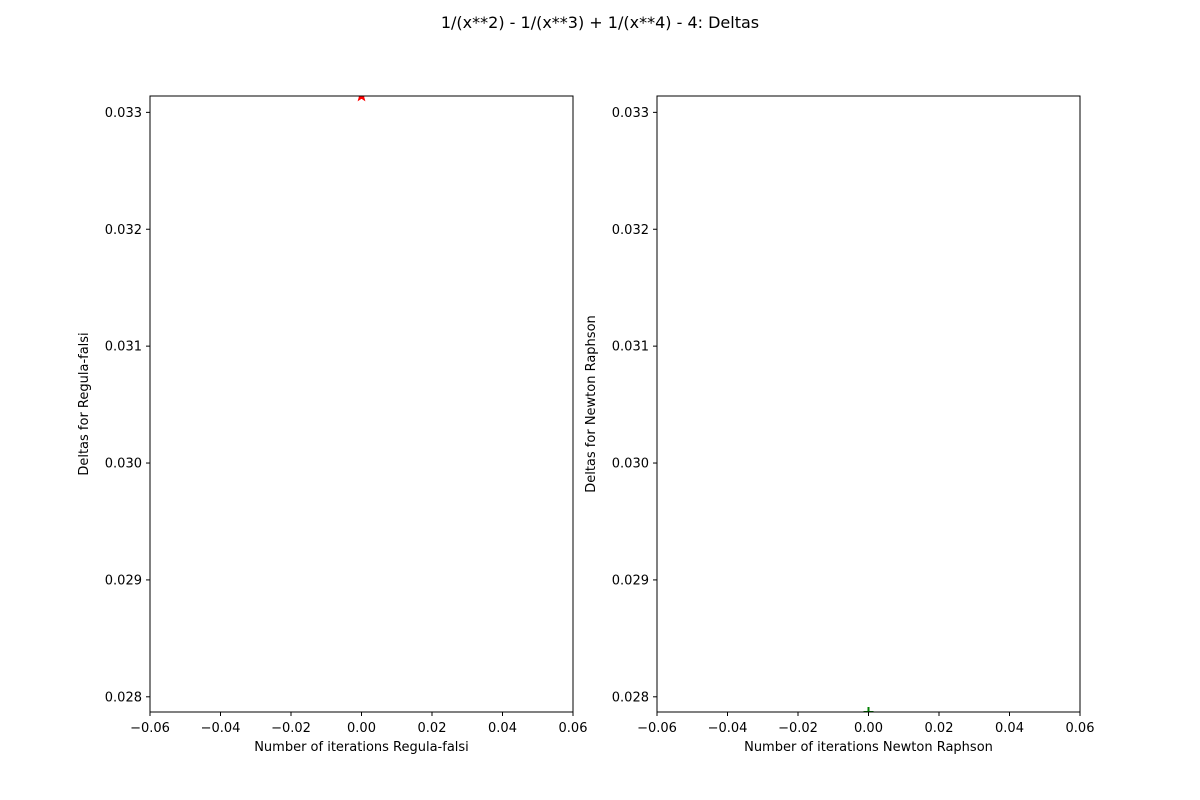 The width and height of the screenshot is (1200, 800). Describe the element at coordinates (84, 403) in the screenshot. I see `y-axis-label: Deltas for Regula-falsi` at that location.